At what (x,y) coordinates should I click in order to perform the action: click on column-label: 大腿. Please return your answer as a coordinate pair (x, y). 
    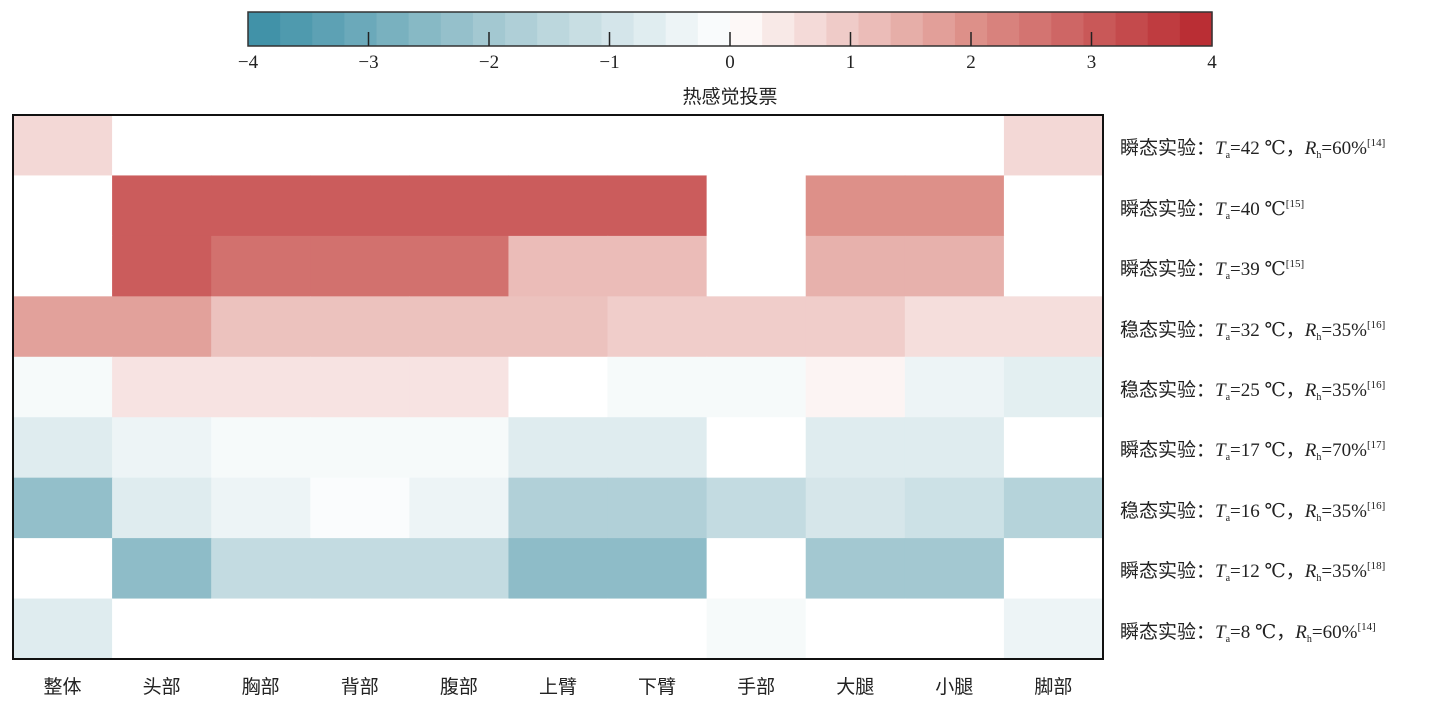
    Looking at the image, I should click on (855, 687).